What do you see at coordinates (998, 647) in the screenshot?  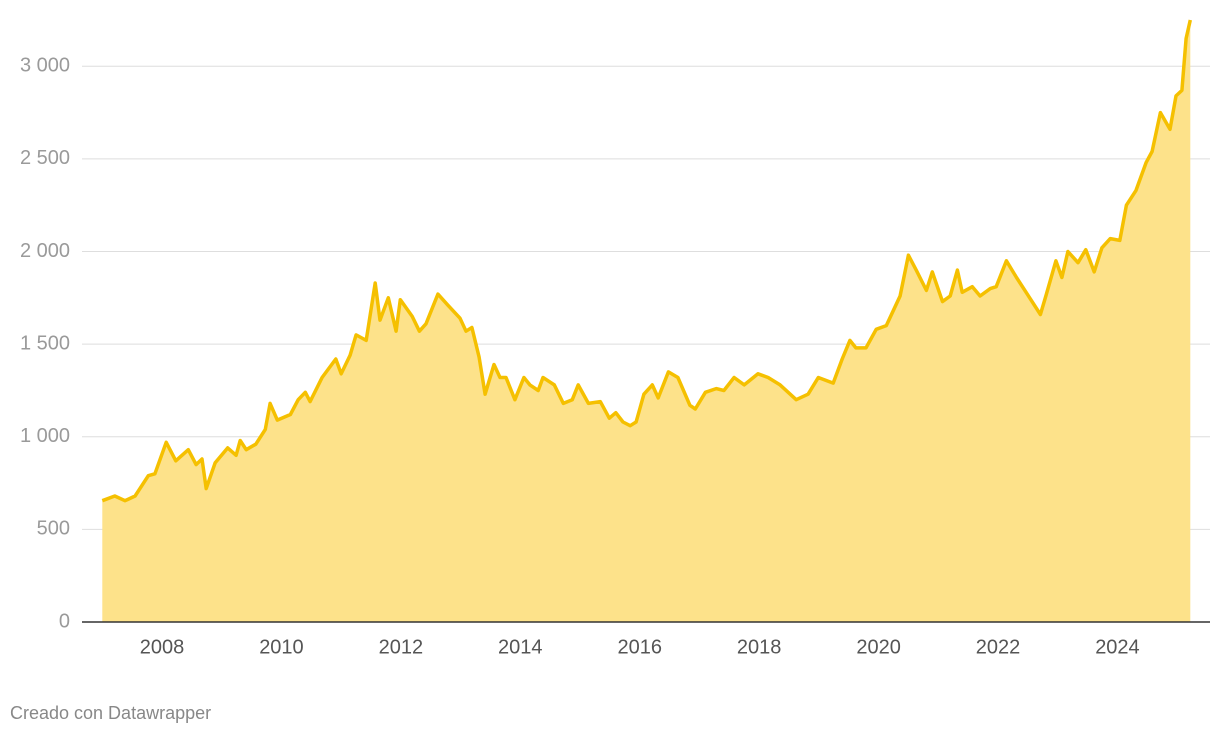 I see `x-tick-label: 2022` at bounding box center [998, 647].